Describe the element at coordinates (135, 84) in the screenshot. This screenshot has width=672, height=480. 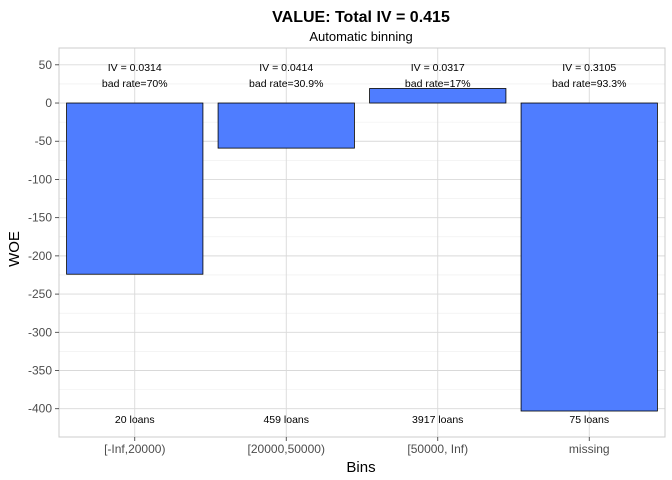
I see `bad-rate-label: bad rate=70%` at that location.